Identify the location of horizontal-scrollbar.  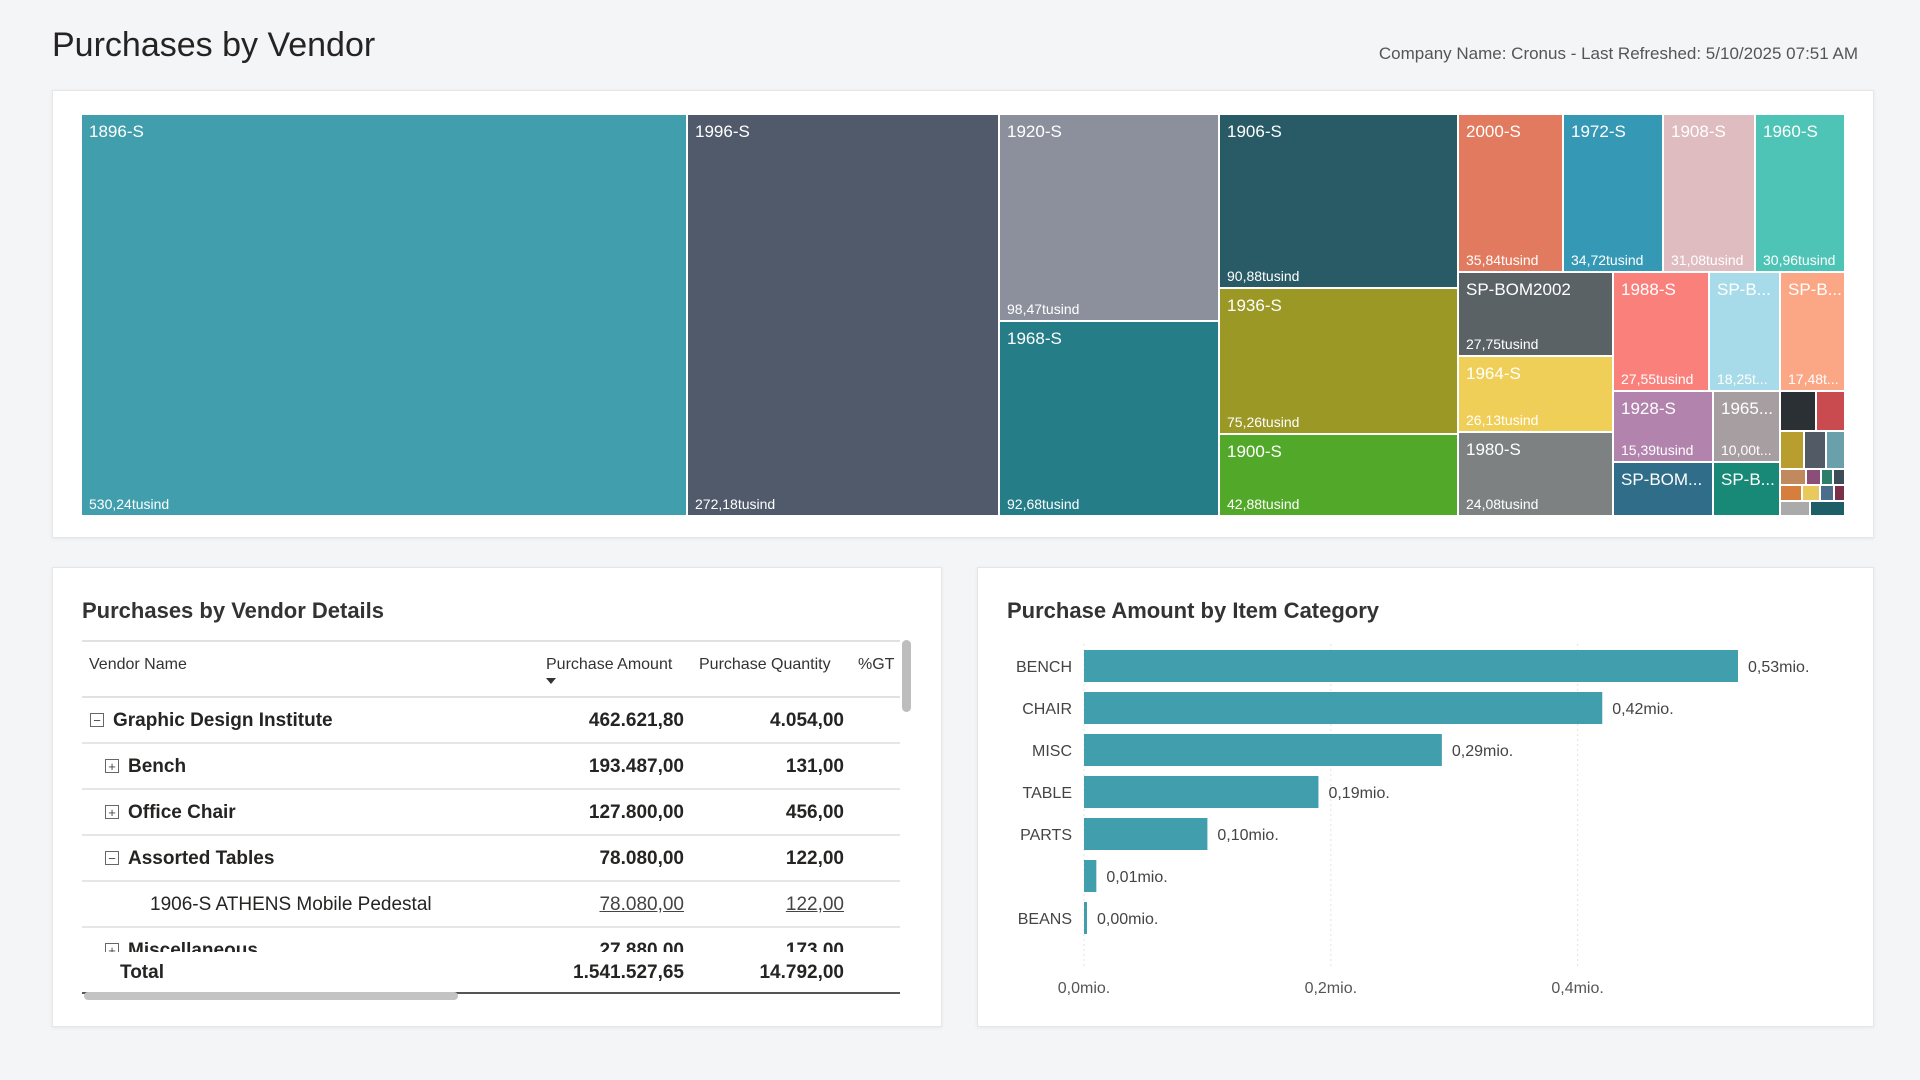
(271, 996).